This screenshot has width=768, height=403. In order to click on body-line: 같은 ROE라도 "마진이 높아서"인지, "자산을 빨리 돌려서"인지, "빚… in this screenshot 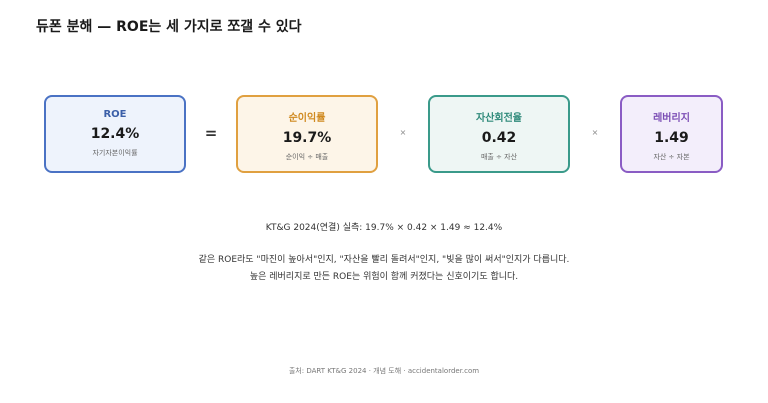, I will do `click(384, 260)`.